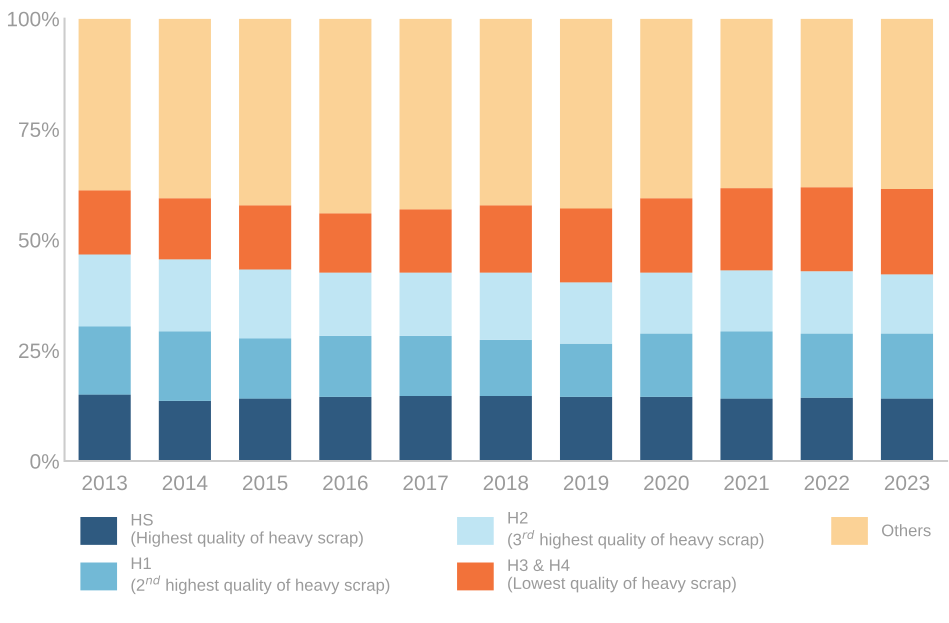  What do you see at coordinates (33, 19) in the screenshot?
I see `y-tick-label: 100%` at bounding box center [33, 19].